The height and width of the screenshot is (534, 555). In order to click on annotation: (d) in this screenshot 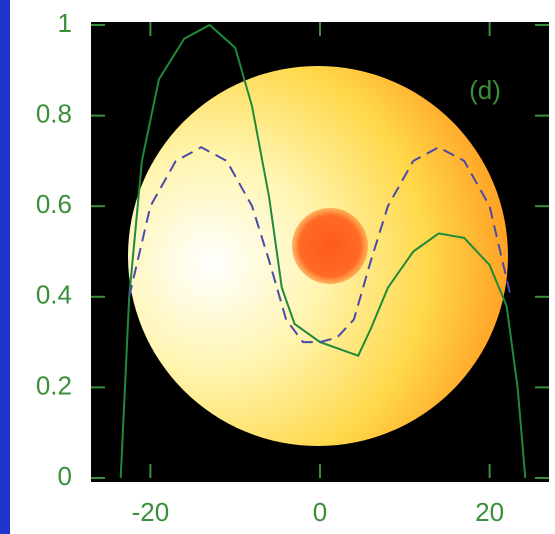, I will do `click(485, 90)`.